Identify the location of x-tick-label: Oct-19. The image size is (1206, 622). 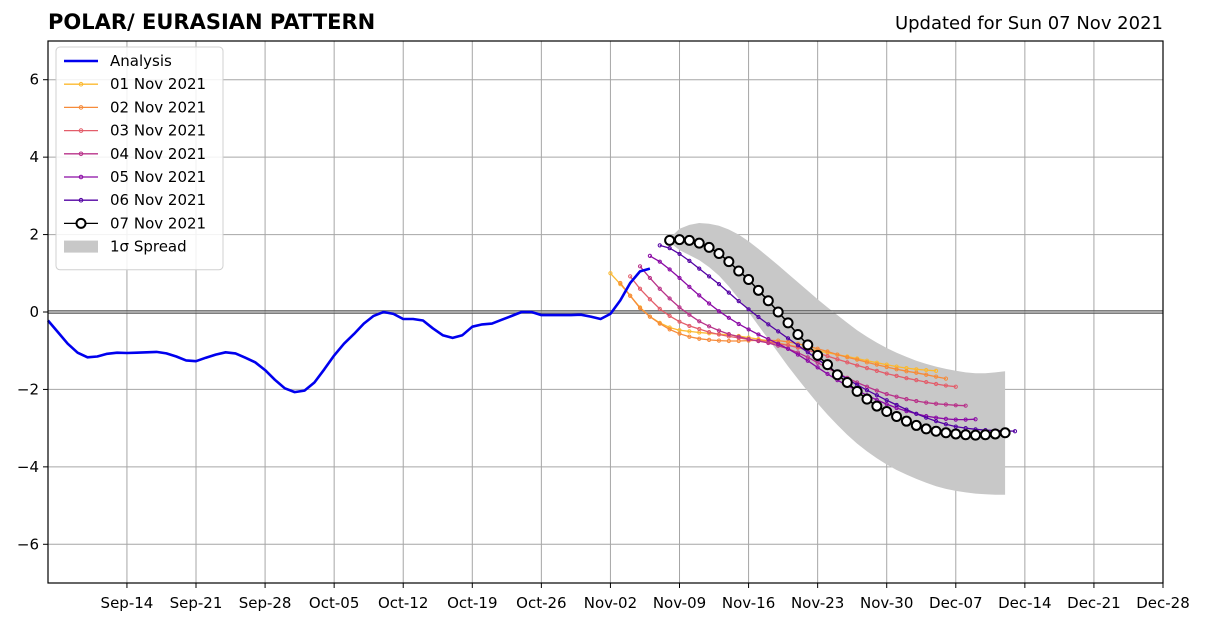
(472, 603).